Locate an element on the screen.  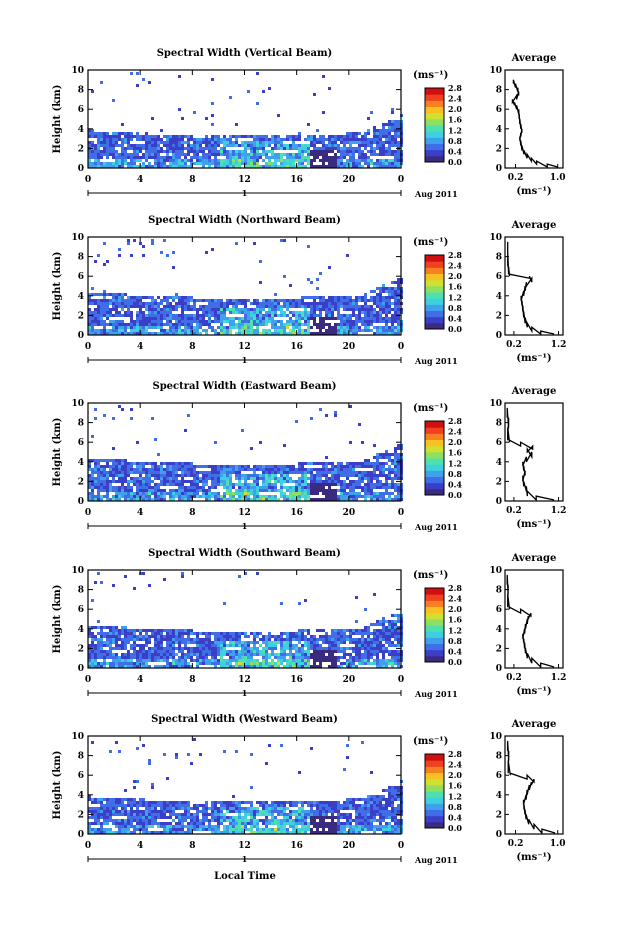
colorbar-tick-label: 2.0 is located at coordinates (455, 442).